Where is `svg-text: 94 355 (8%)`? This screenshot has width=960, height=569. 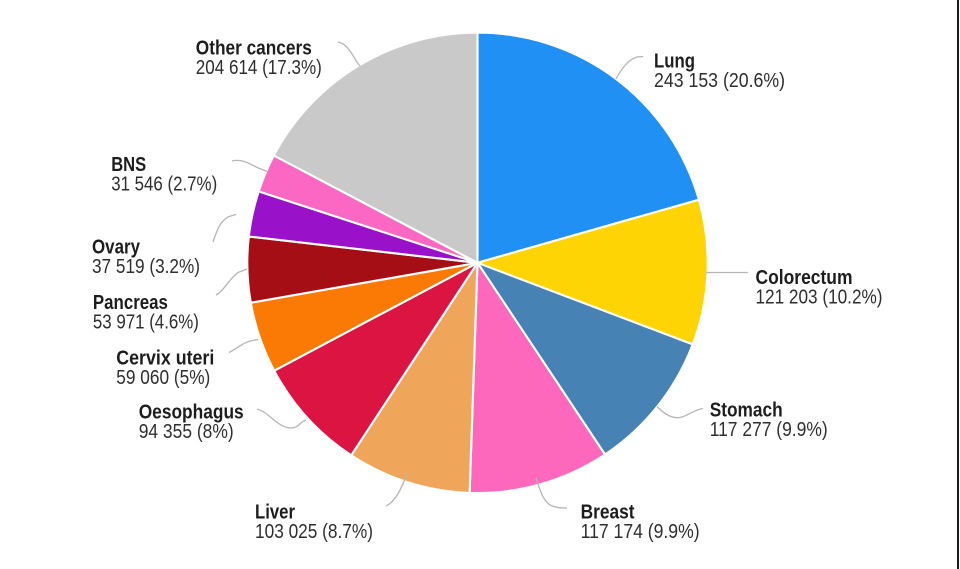 svg-text: 94 355 (8%) is located at coordinates (186, 432).